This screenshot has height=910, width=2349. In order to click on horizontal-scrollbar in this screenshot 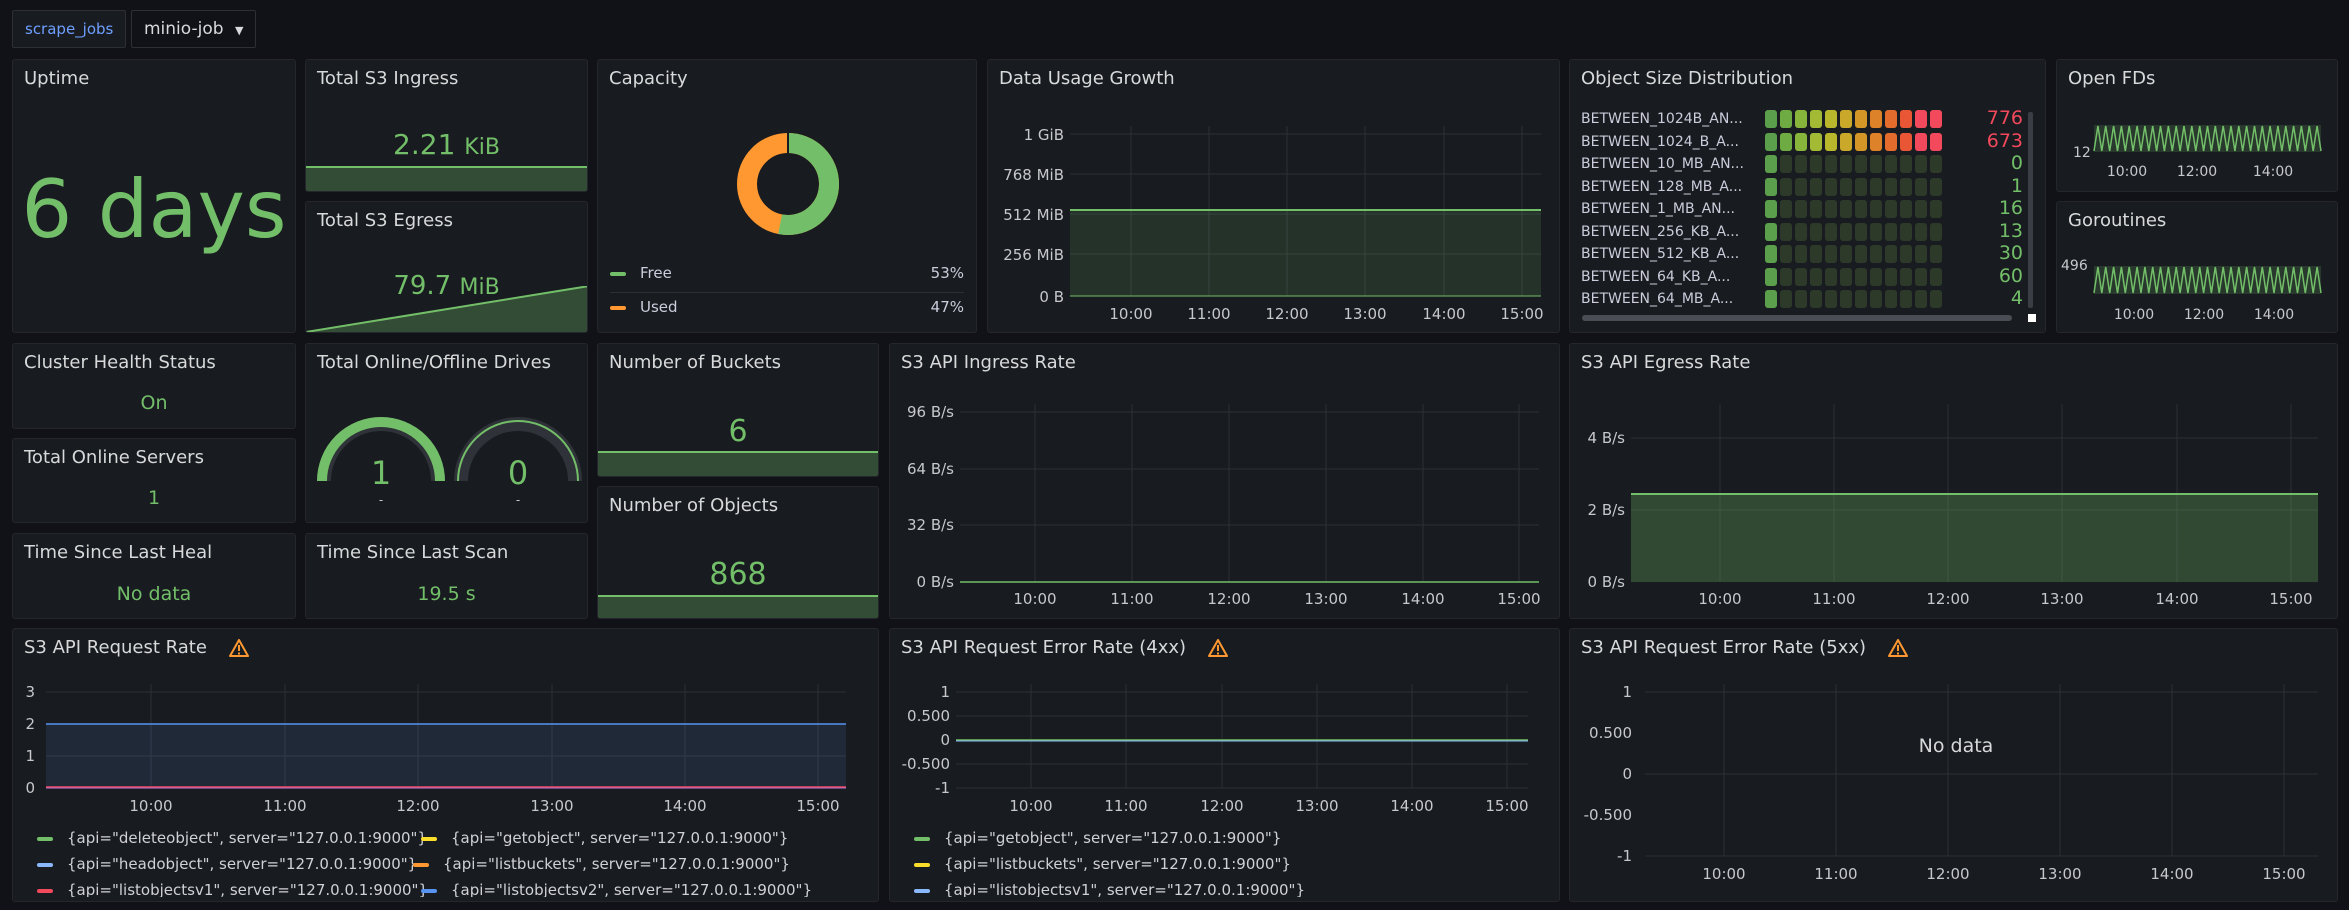, I will do `click(1797, 318)`.